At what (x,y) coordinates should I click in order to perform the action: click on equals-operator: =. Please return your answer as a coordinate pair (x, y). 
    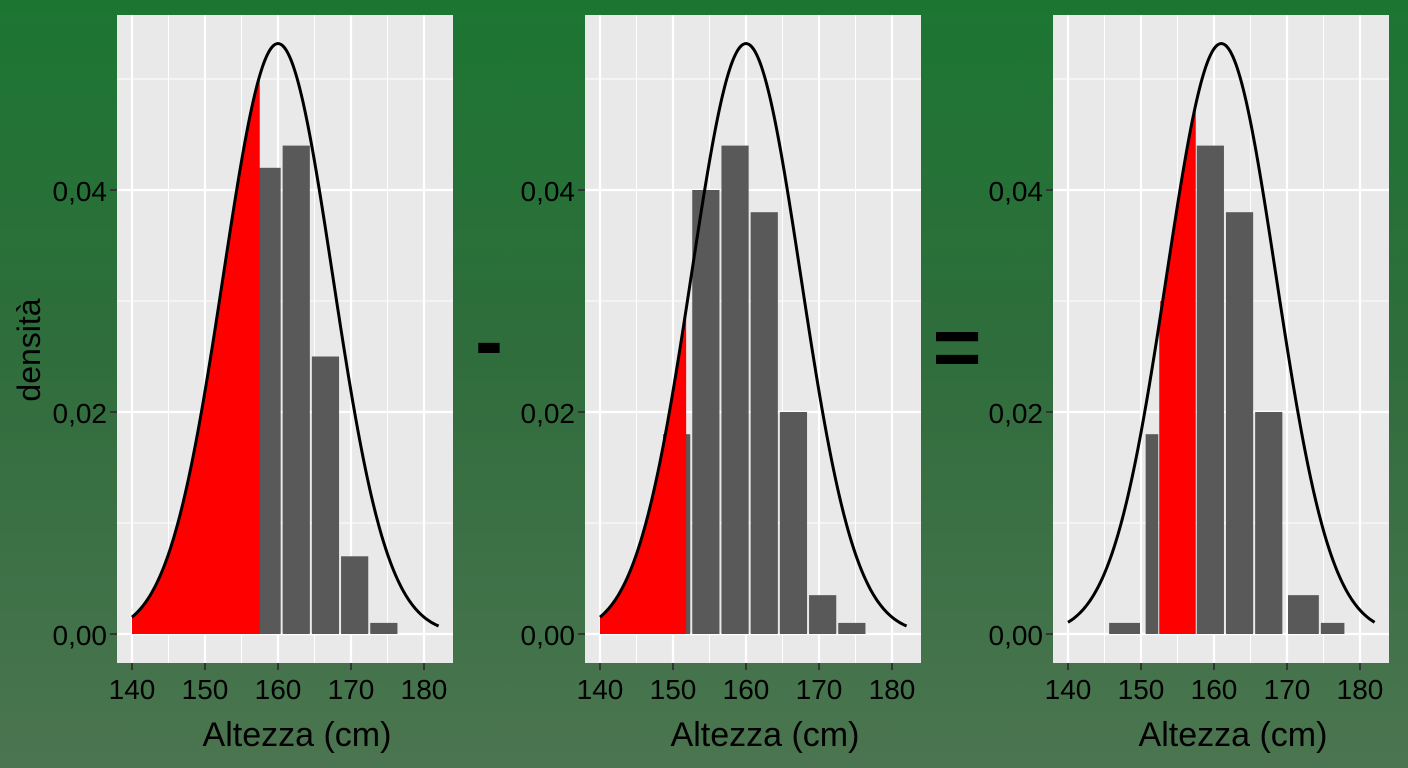
    Looking at the image, I should click on (956, 347).